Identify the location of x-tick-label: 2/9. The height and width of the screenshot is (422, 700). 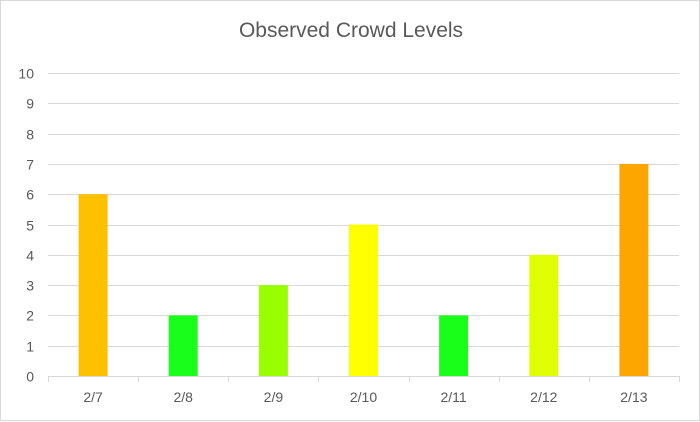
(274, 397).